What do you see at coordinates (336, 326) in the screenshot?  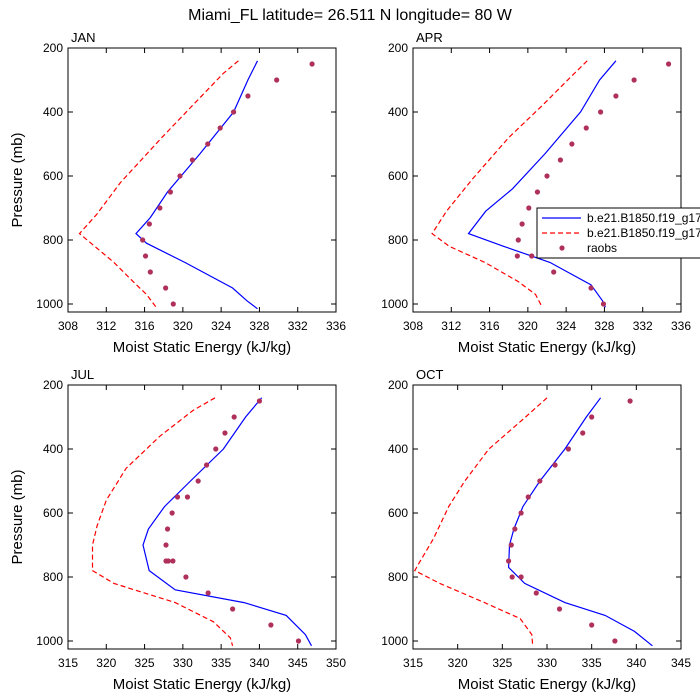 I see `x-tick-label: 336` at bounding box center [336, 326].